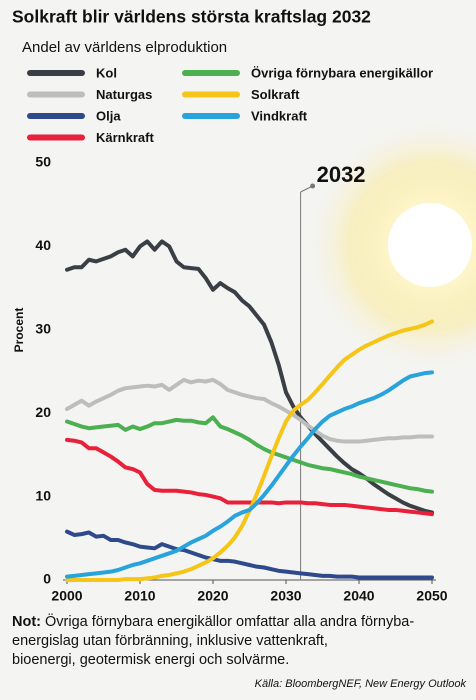 The image size is (476, 700). I want to click on chart-subtitle: Andel av världens elproduktion, so click(124, 47).